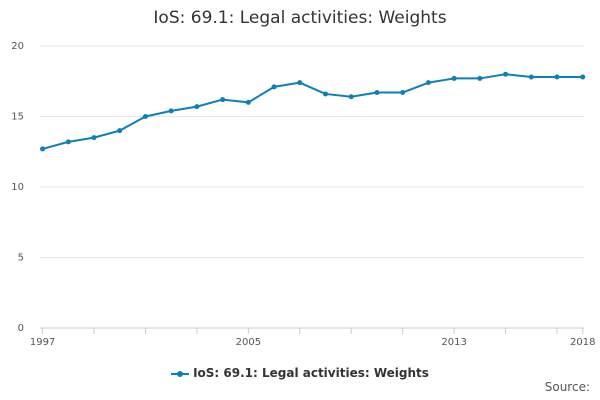 The width and height of the screenshot is (600, 400). I want to click on legend-series-marker-icon, so click(180, 373).